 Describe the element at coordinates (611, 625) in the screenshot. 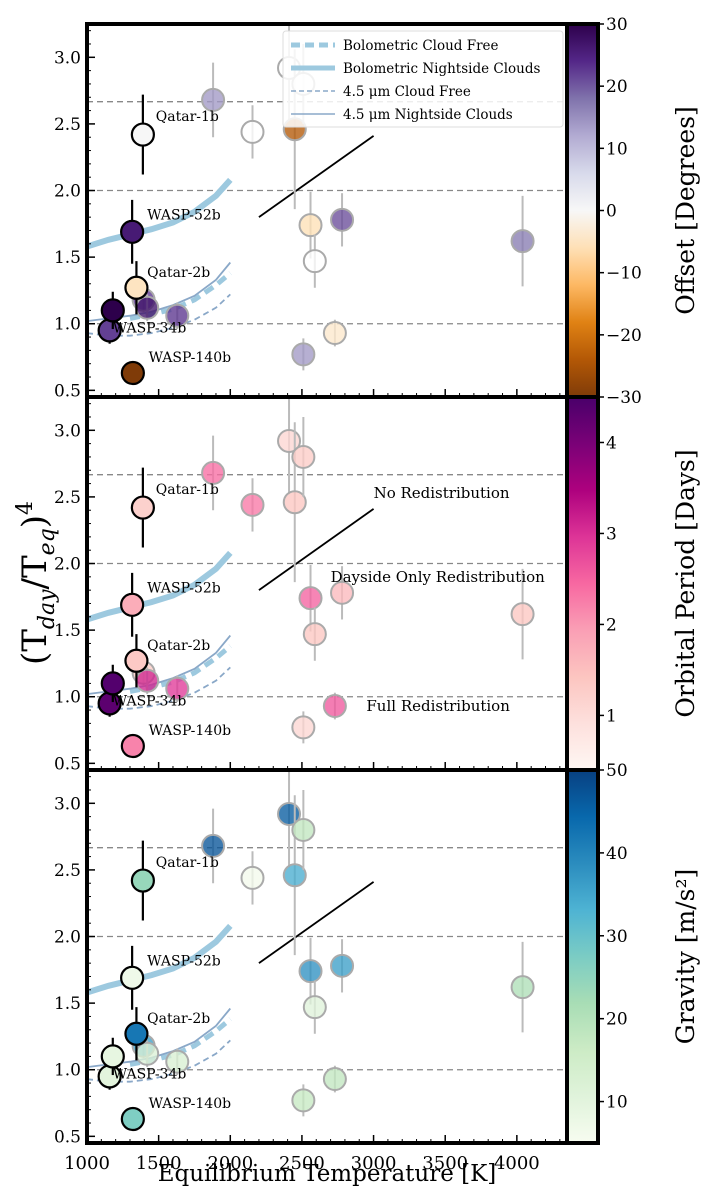

I see `colorbar-tick-label: 2` at that location.